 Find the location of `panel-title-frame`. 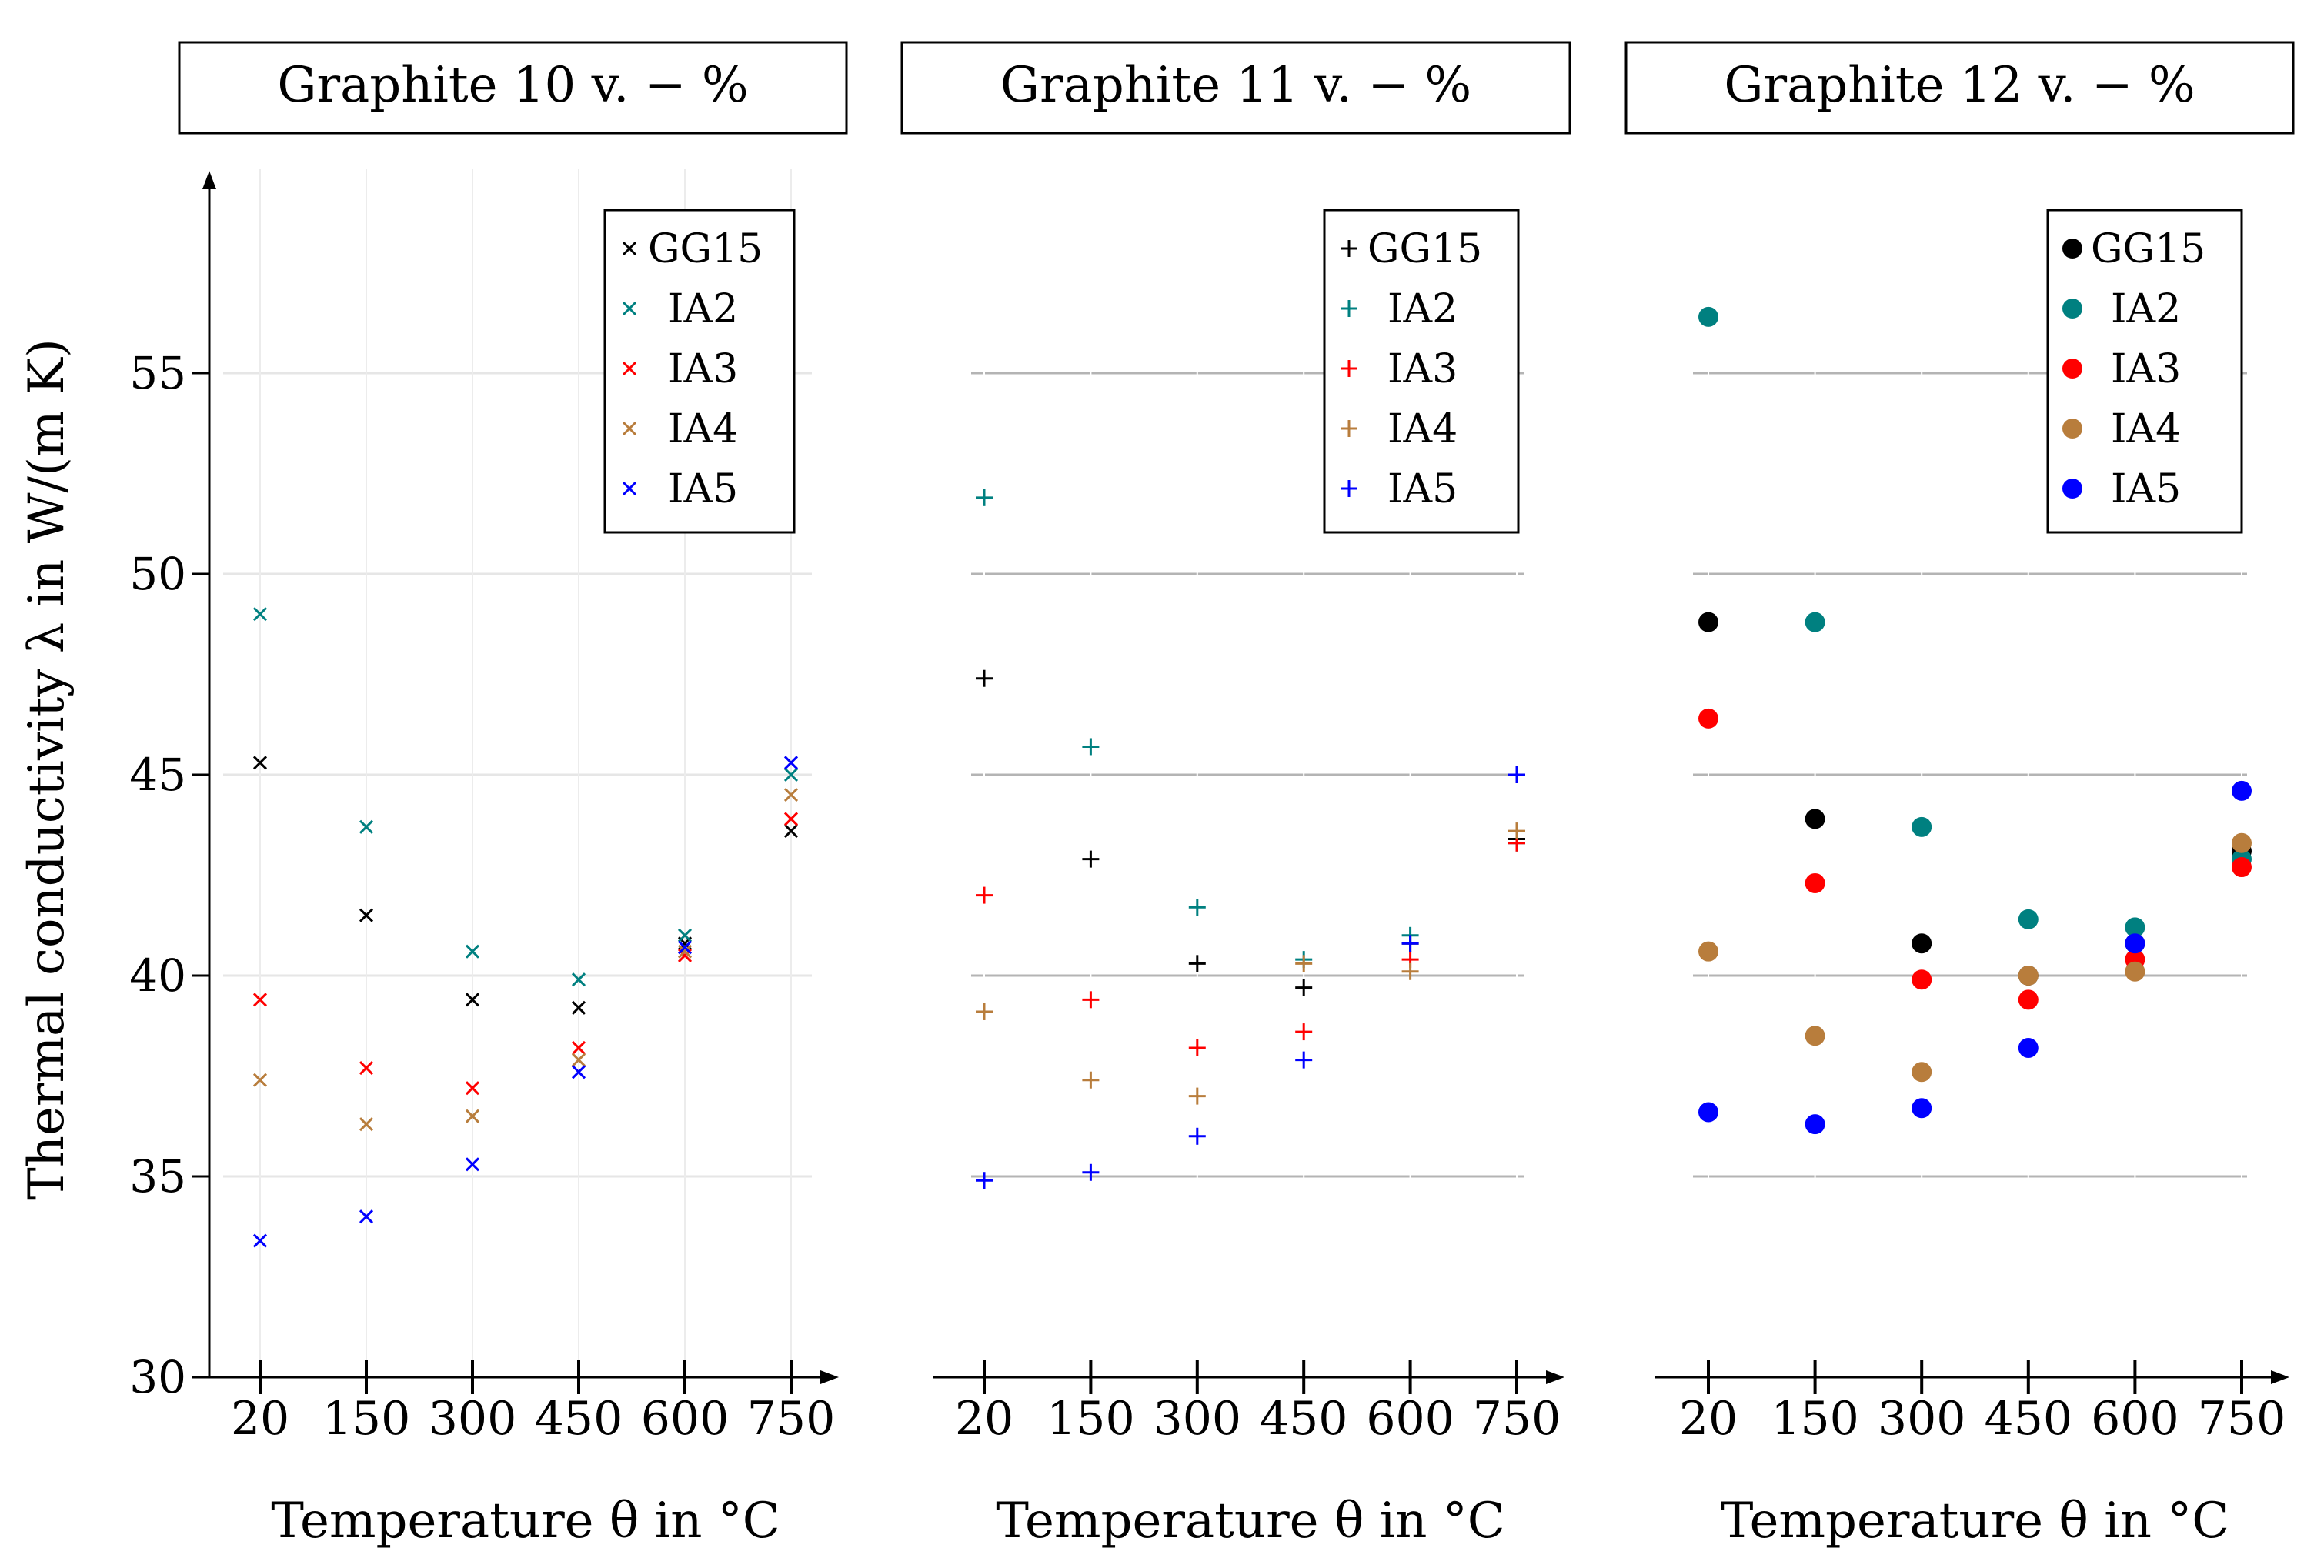

panel-title-frame is located at coordinates (1960, 88).